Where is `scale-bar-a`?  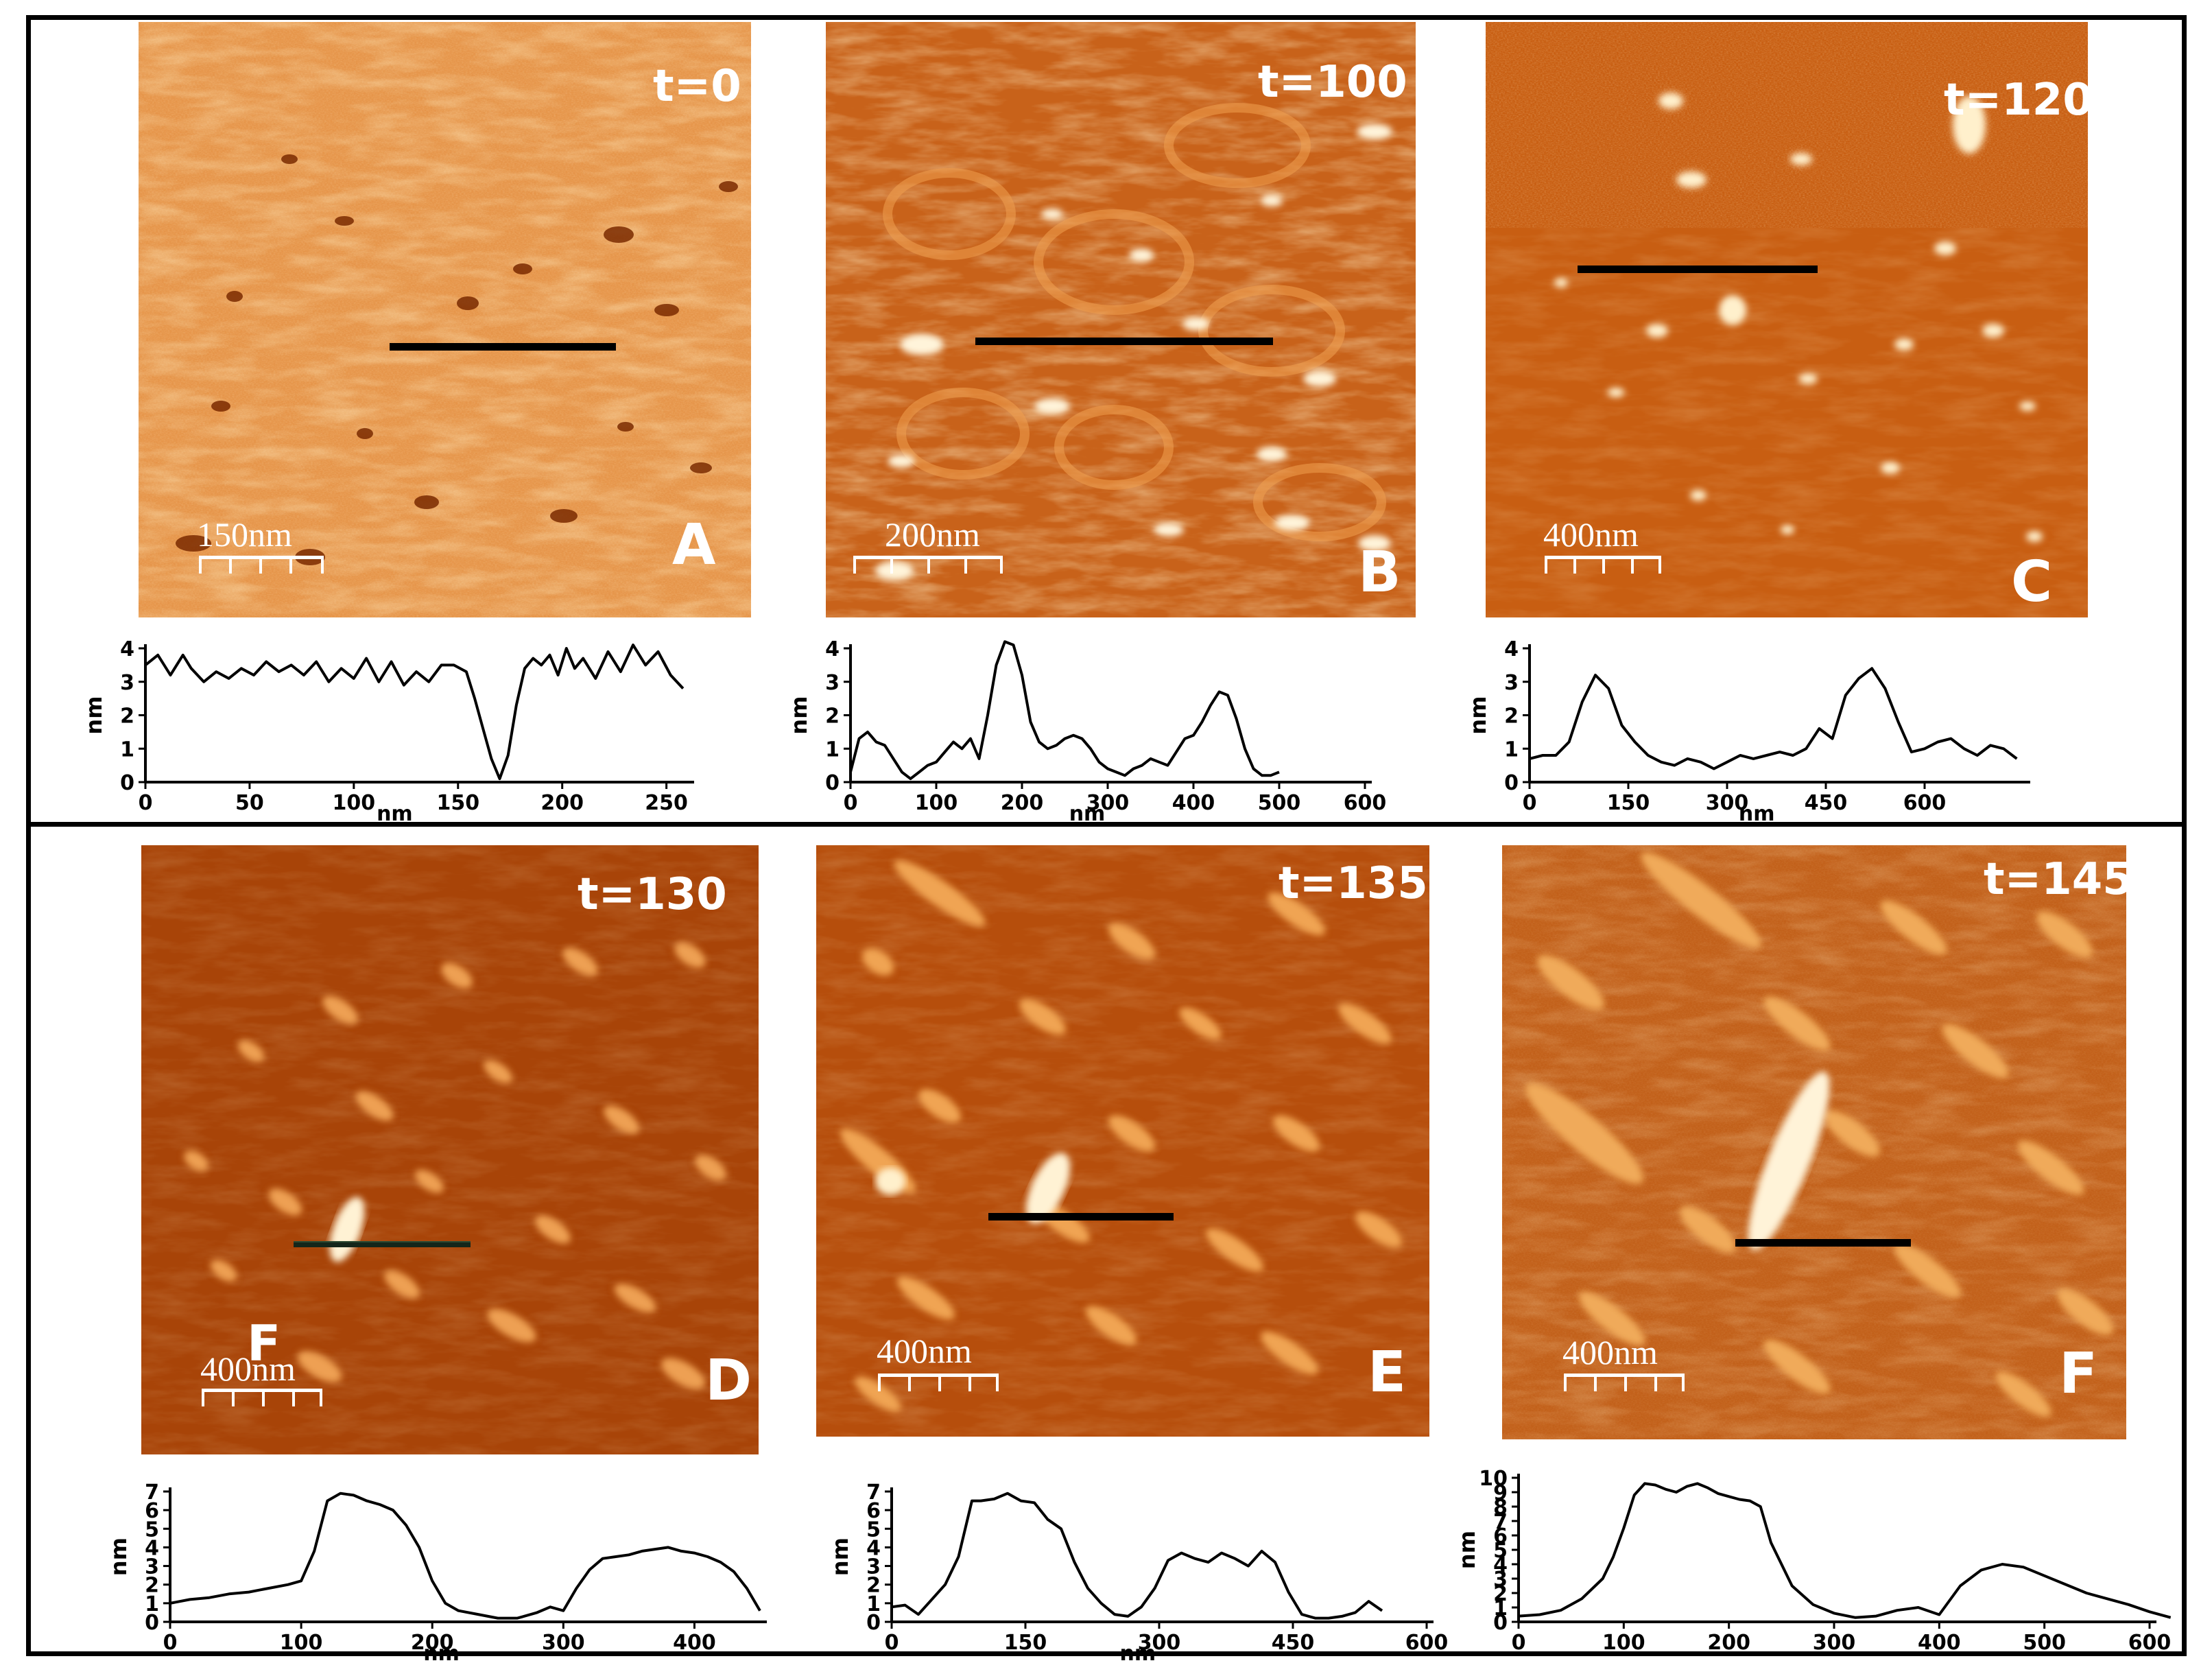 scale-bar-a is located at coordinates (262, 569).